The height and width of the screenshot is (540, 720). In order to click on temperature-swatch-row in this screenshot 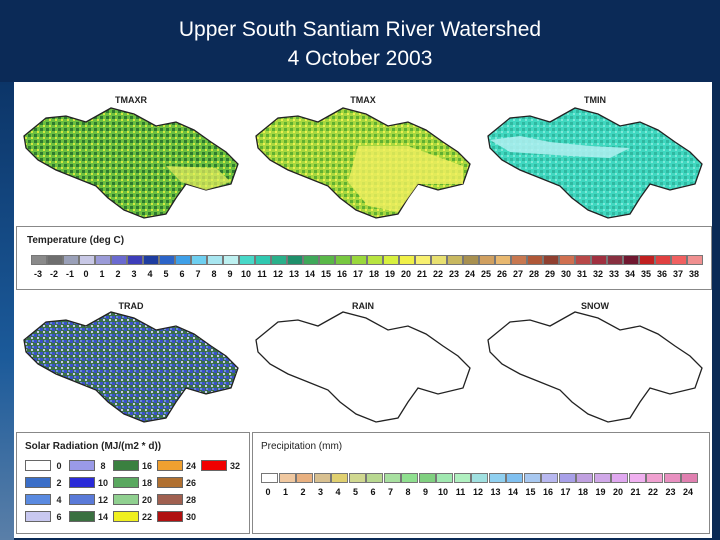, I will do `click(367, 260)`.